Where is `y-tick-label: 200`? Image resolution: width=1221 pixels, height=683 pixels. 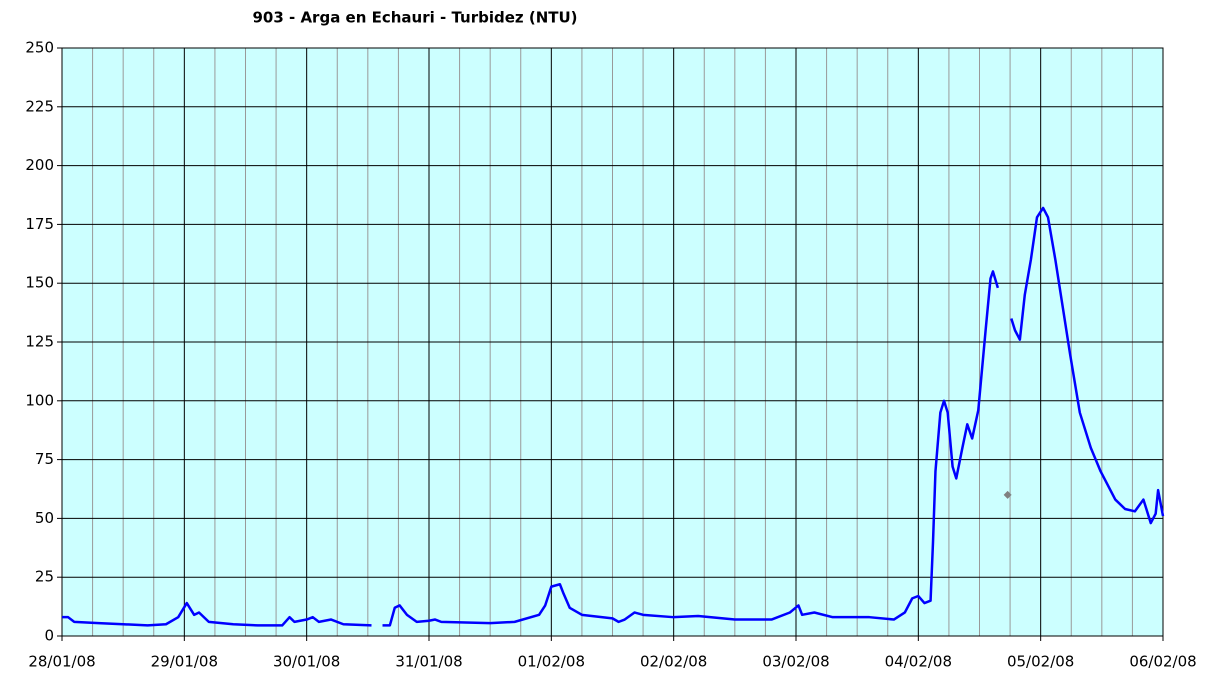
y-tick-label: 200 is located at coordinates (39, 165).